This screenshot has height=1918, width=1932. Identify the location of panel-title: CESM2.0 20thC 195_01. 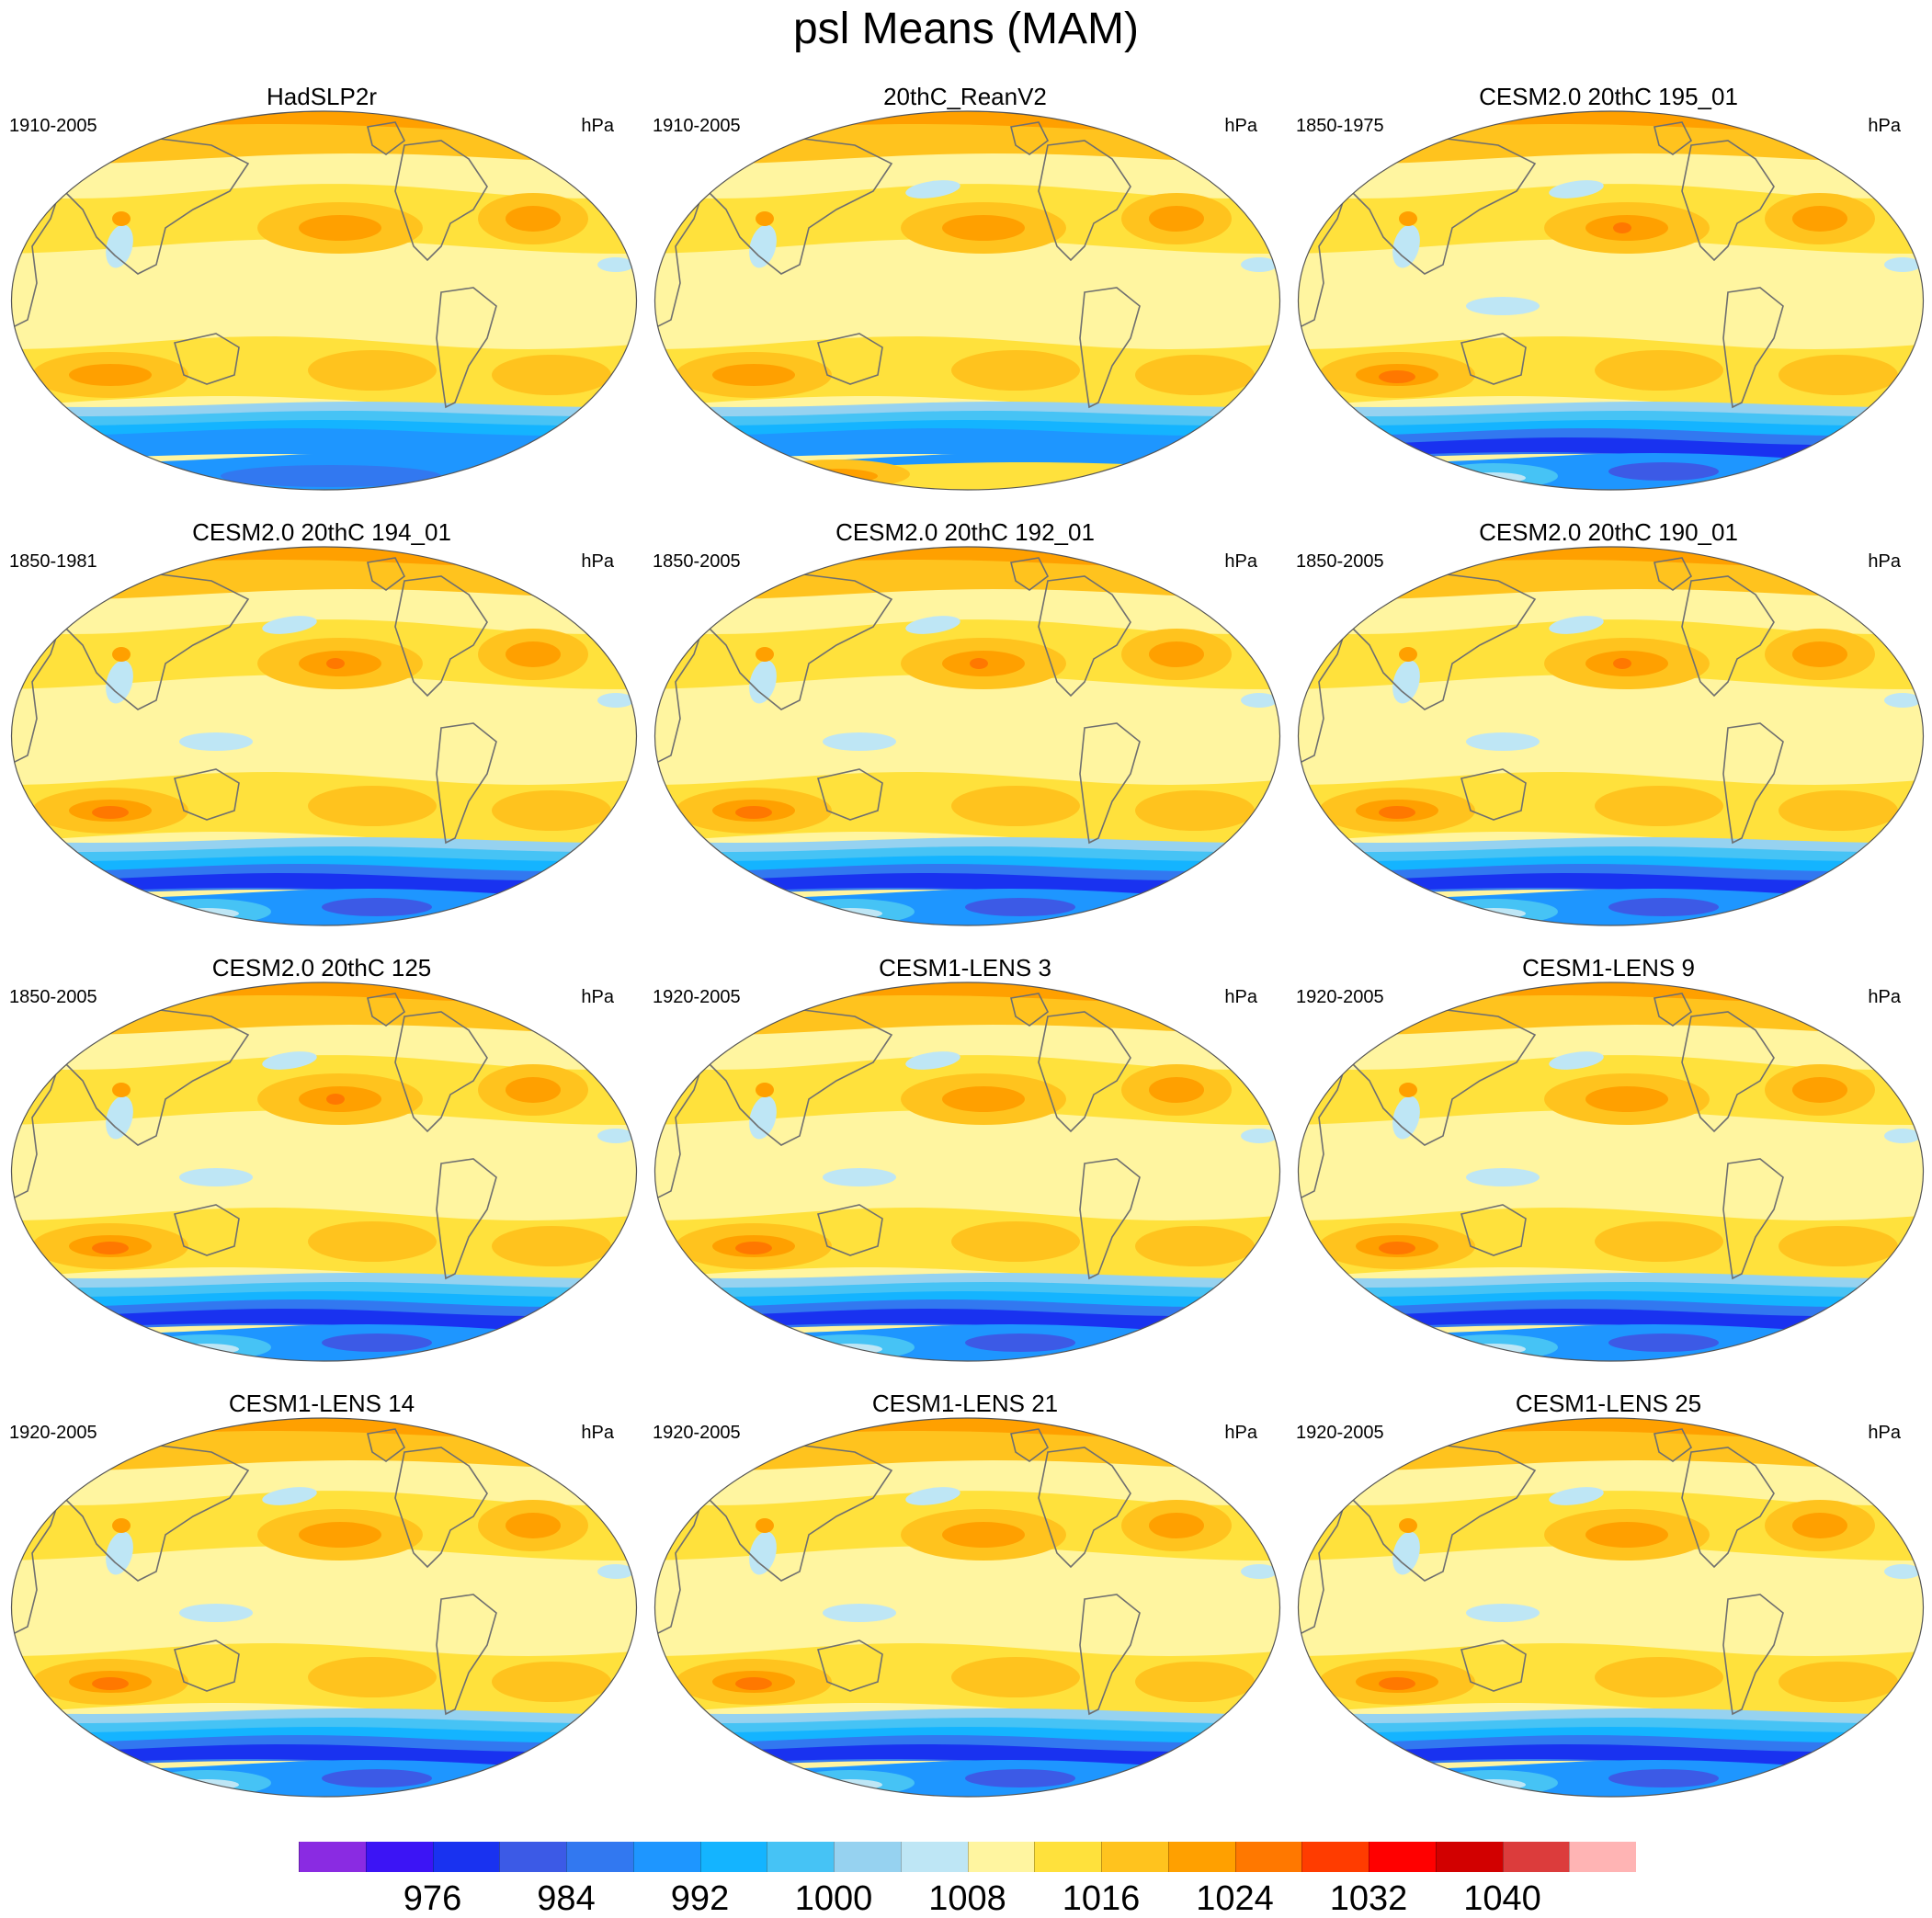
(1609, 96).